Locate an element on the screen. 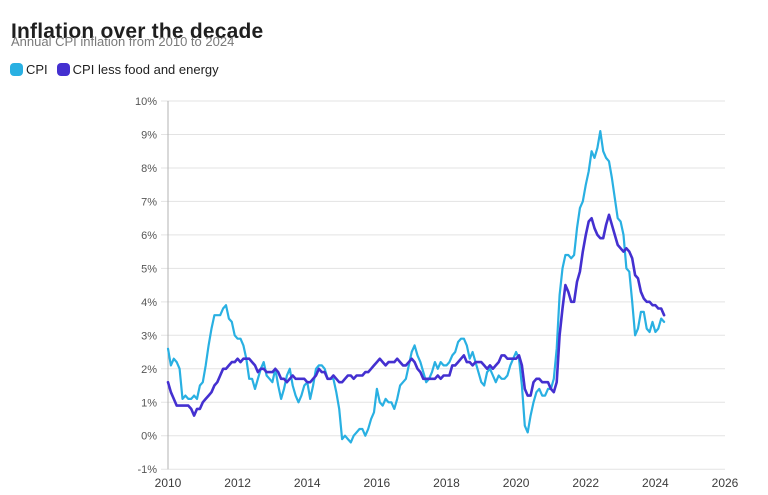 The height and width of the screenshot is (495, 768). svg-text: 5% is located at coordinates (149, 269).